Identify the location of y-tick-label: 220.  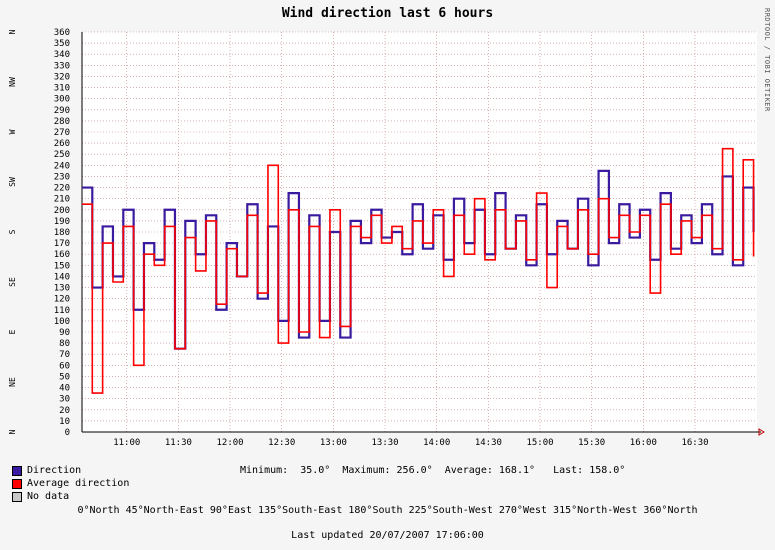
(62, 189).